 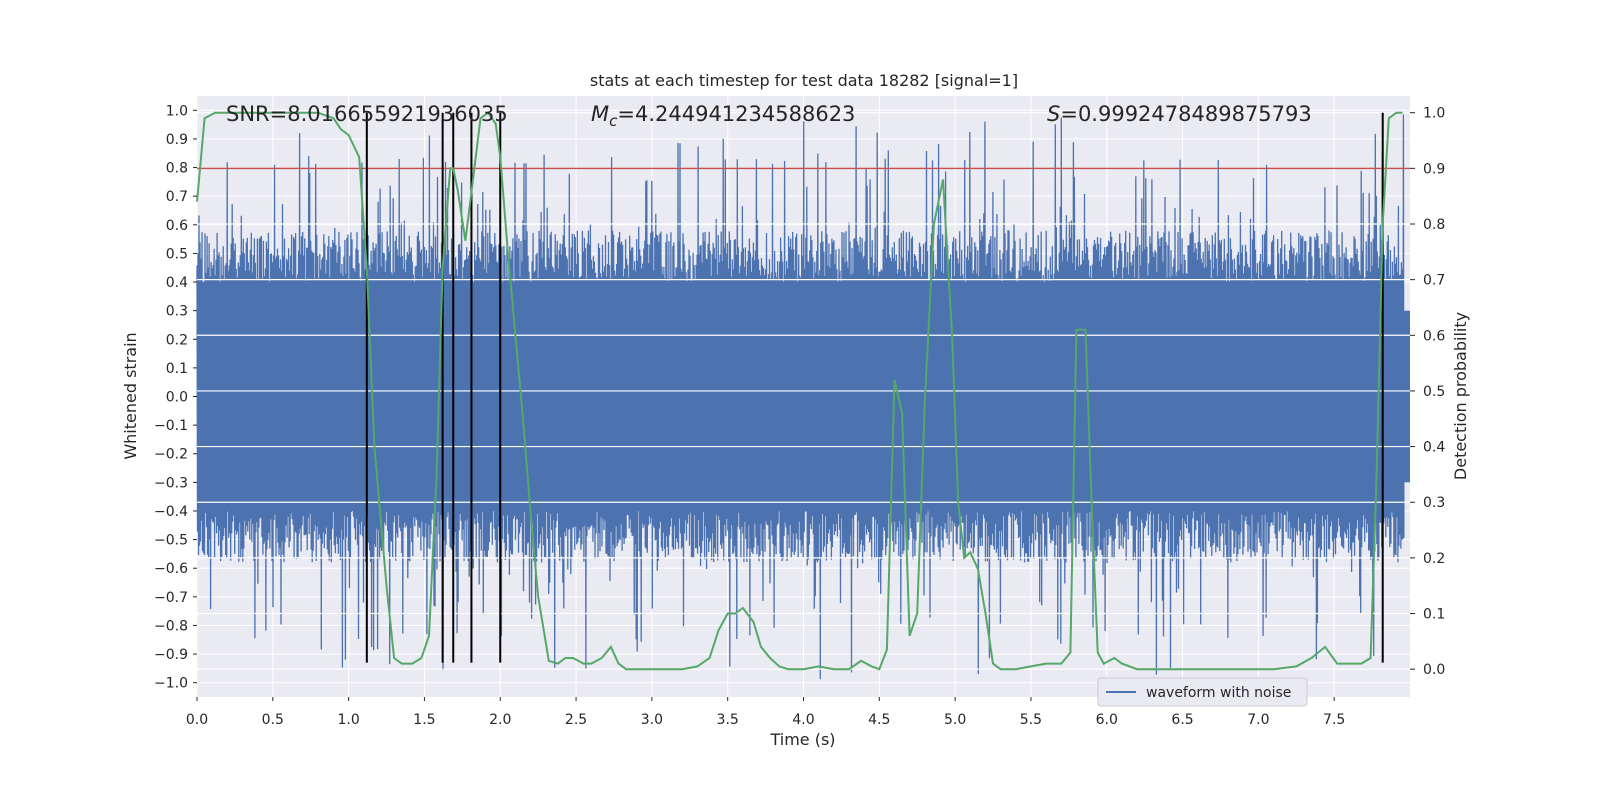 I want to click on y-tick-label: −0.9, so click(x=171, y=655).